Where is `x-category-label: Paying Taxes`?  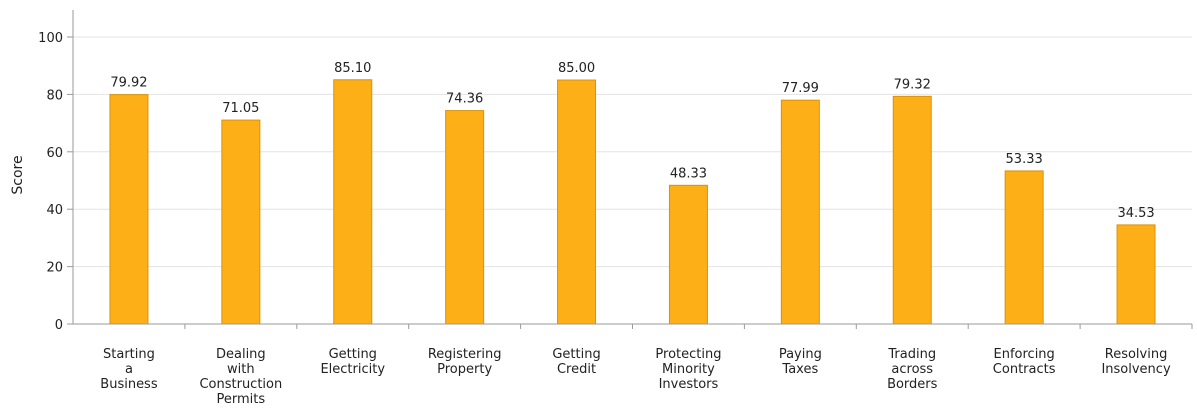
x-category-label: Paying Taxes is located at coordinates (800, 362).